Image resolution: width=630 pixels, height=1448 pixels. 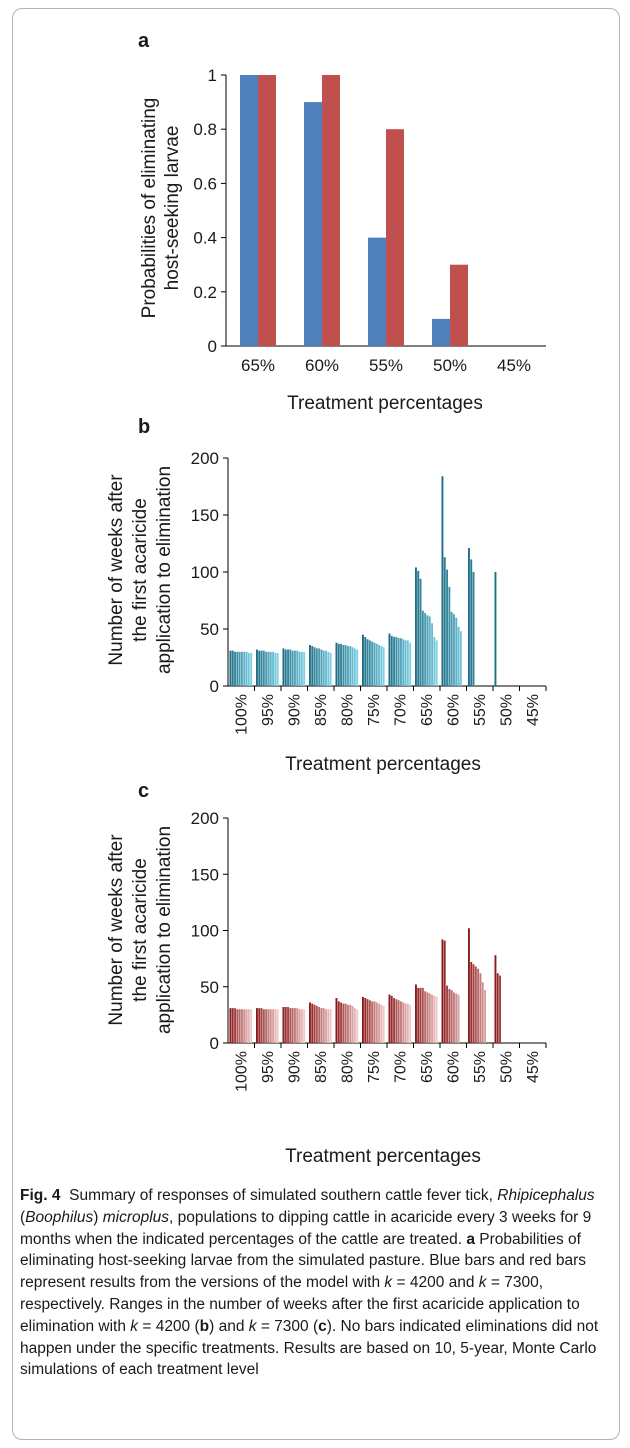 I want to click on chart-b-x-tick-label: 65%, so click(x=427, y=710).